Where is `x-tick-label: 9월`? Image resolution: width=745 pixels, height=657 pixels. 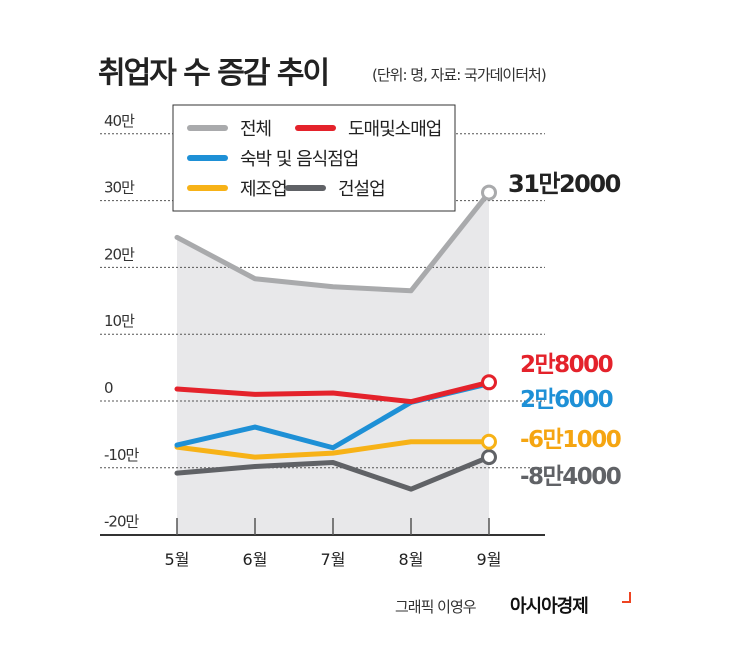 x-tick-label: 9월 is located at coordinates (489, 559).